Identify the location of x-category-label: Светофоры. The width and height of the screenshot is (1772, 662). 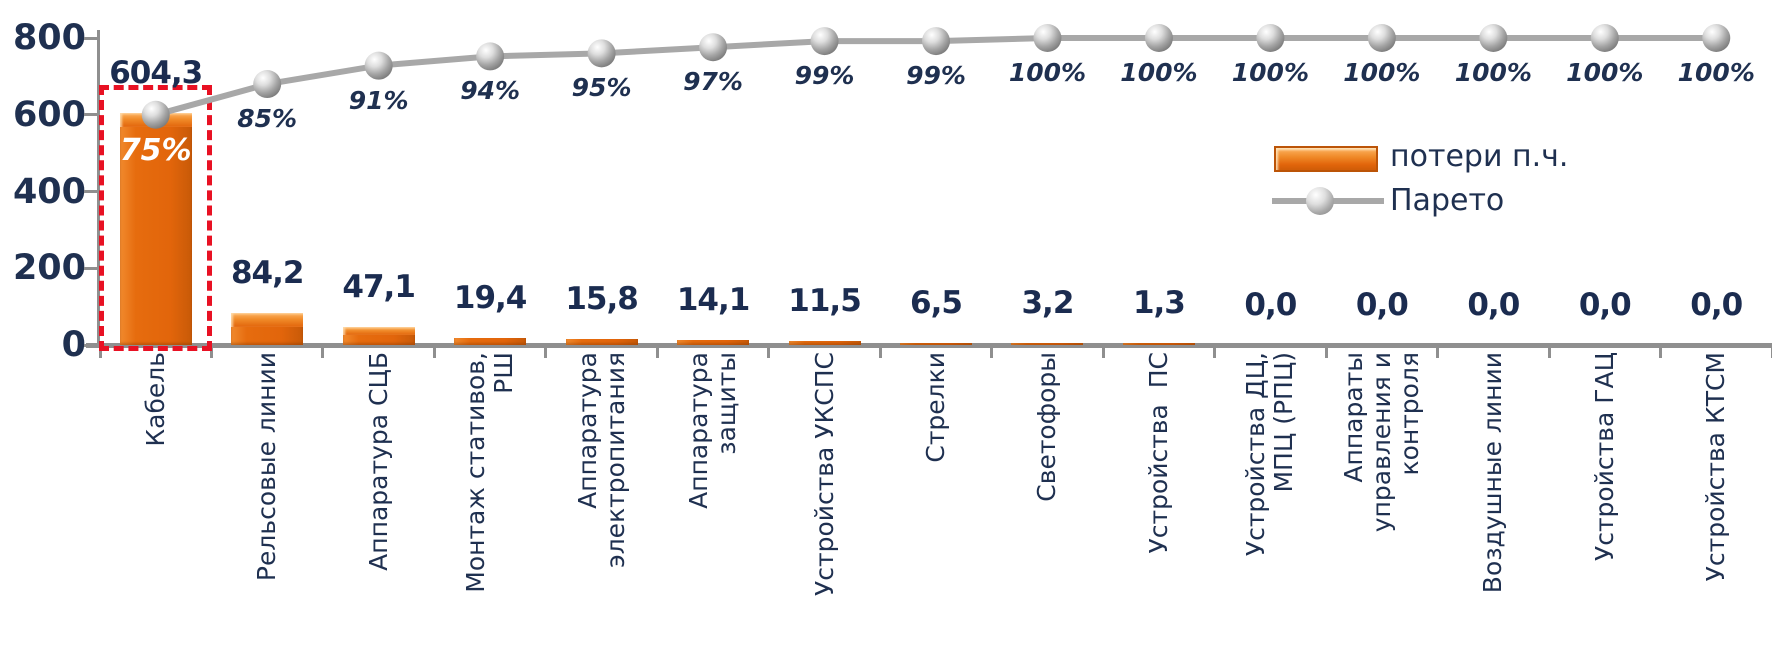
(1047, 507).